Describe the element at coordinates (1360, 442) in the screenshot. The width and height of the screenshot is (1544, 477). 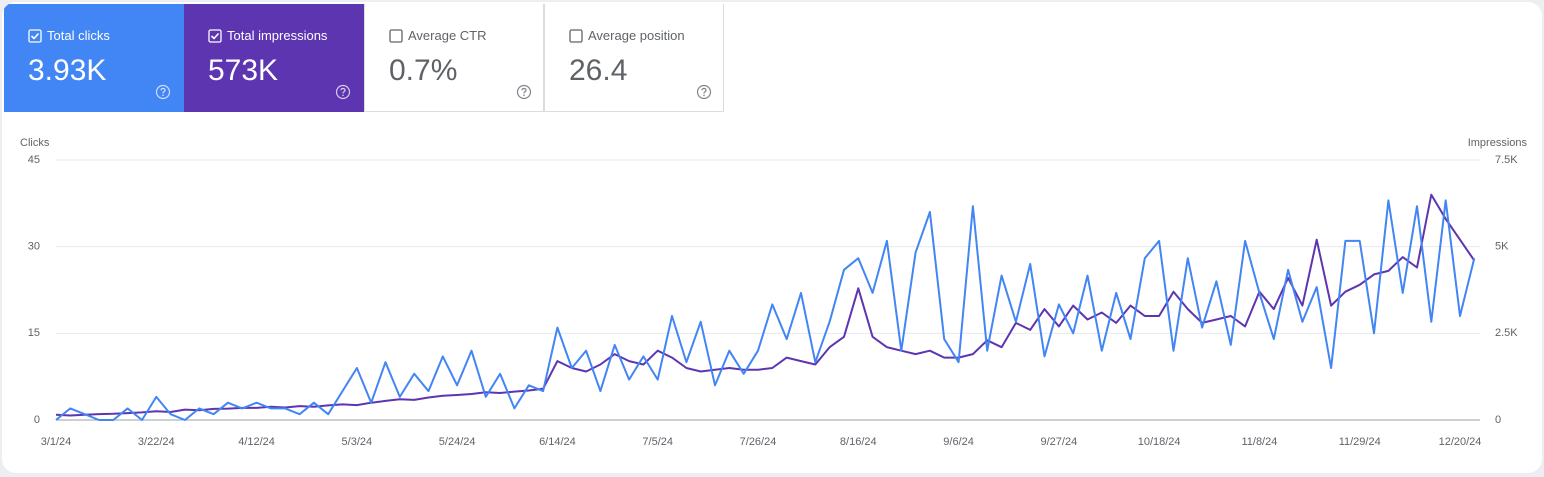
I see `x-tick-label: 11/29/24` at that location.